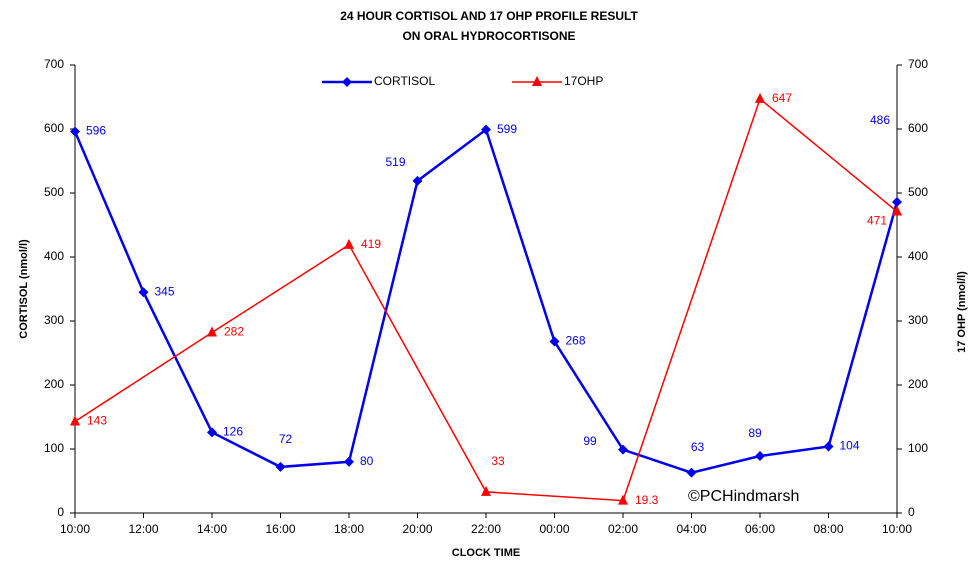 This screenshot has height=568, width=978. Describe the element at coordinates (96, 131) in the screenshot. I see `data-label: 596` at that location.